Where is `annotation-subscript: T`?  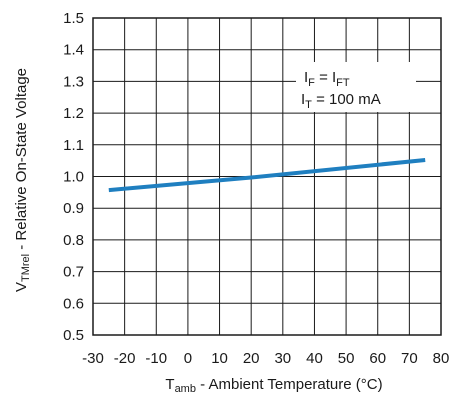
annotation-subscript: T is located at coordinates (308, 105).